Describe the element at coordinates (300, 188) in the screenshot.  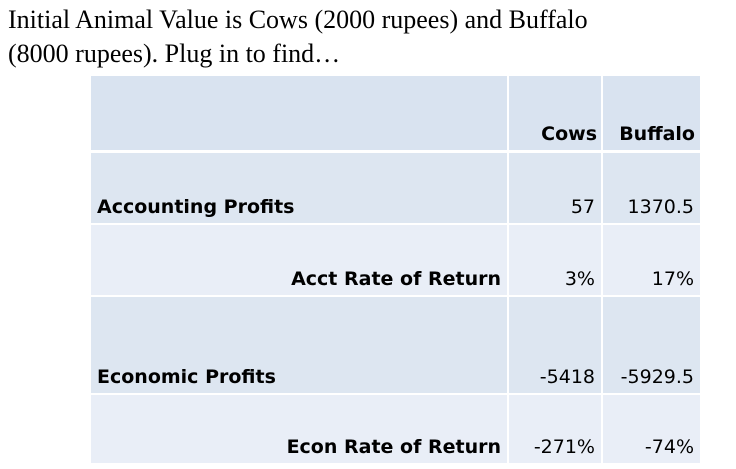
I see `row-label-cell: Accounting Profits` at that location.